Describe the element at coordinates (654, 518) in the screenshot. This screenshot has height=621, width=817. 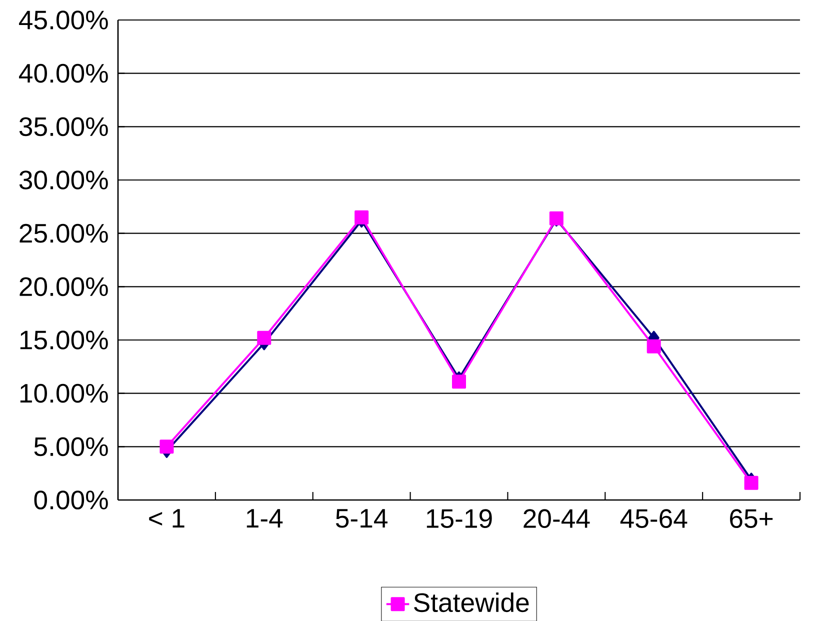
I see `x-tick-label: 45-64` at that location.